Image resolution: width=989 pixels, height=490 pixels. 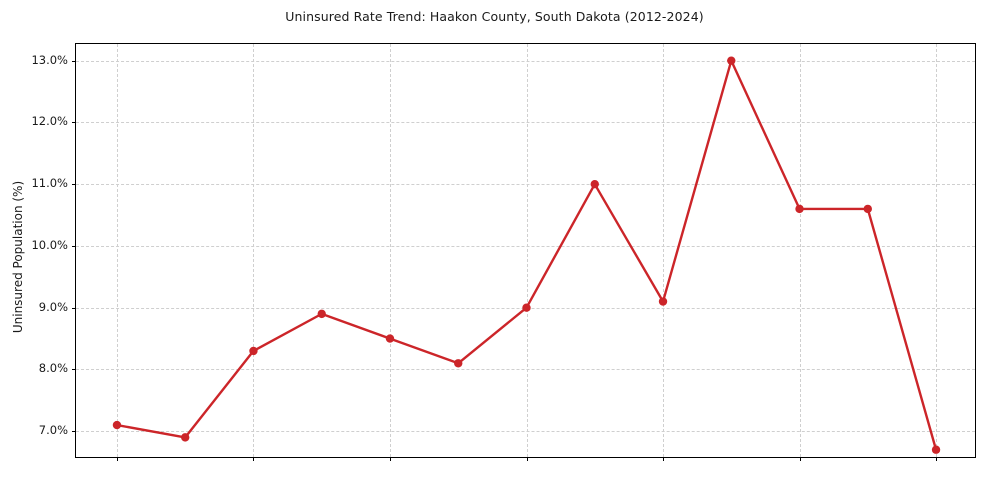 I want to click on y-tick-label: 7.0%, so click(x=53, y=430).